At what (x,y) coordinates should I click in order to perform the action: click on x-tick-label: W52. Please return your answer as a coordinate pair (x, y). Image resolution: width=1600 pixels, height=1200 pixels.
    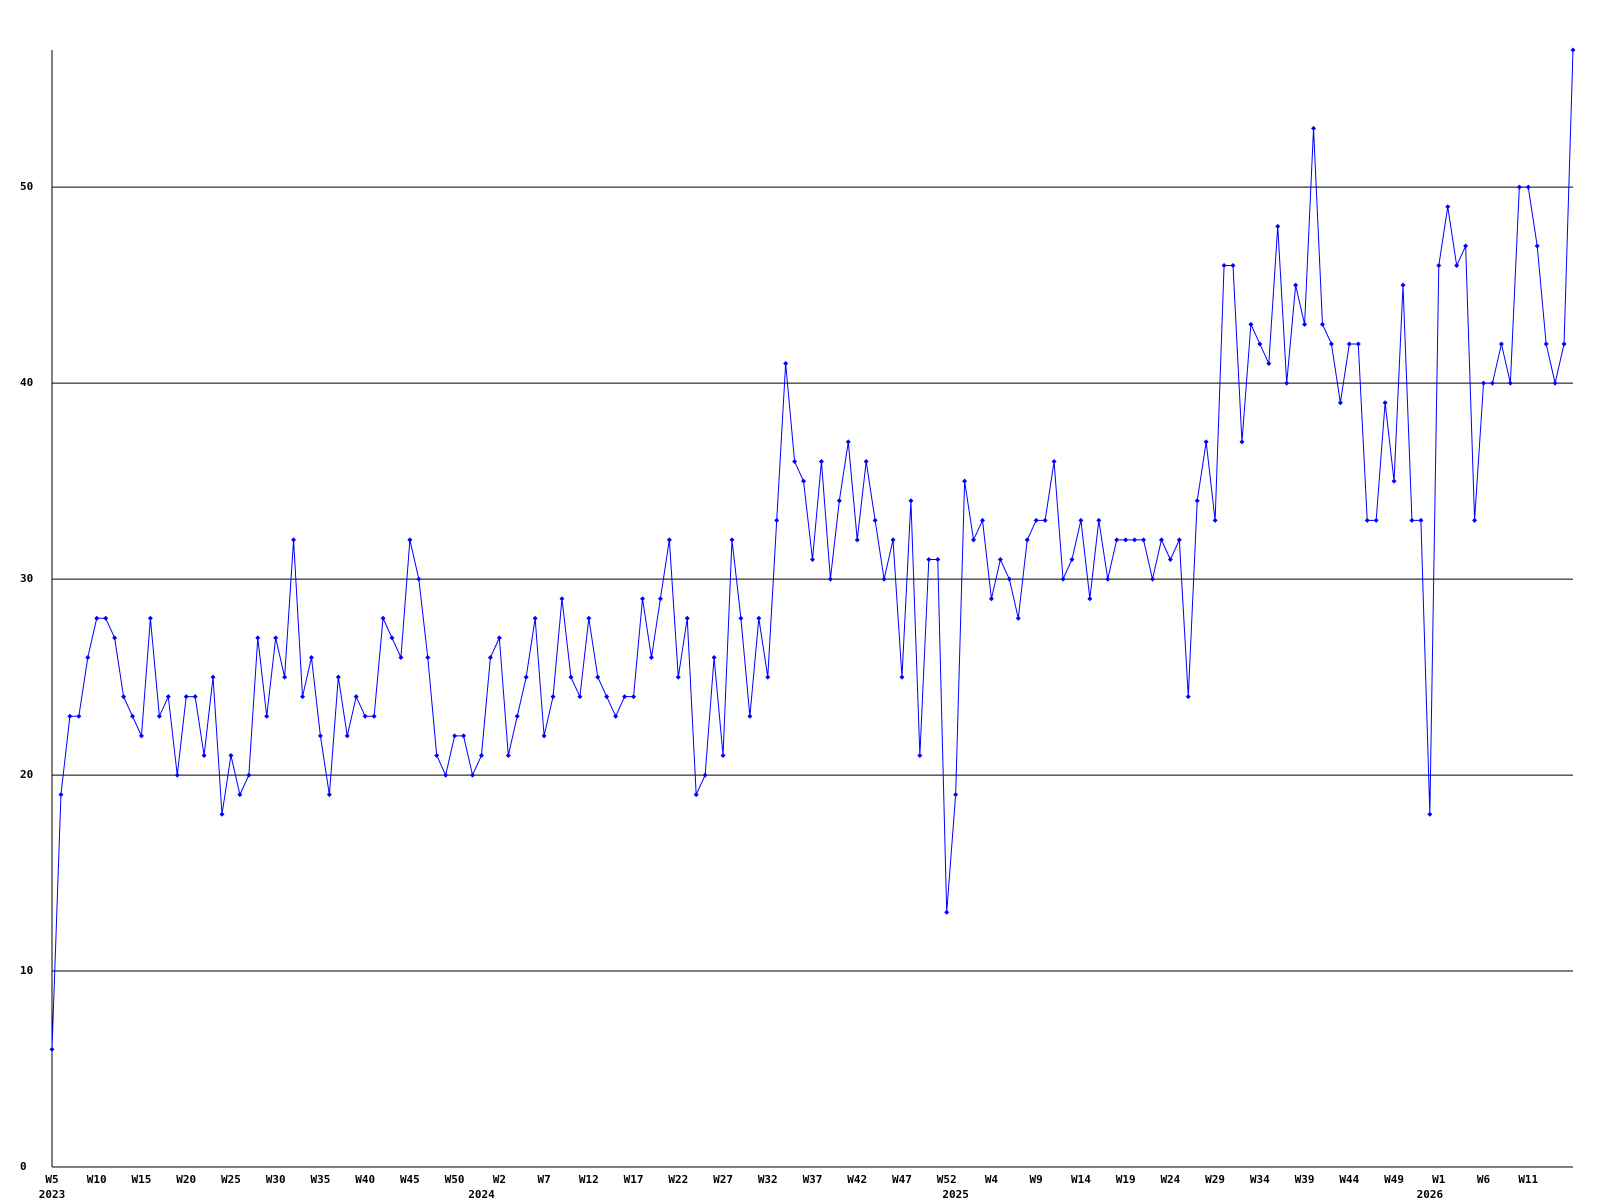
    Looking at the image, I should click on (947, 1179).